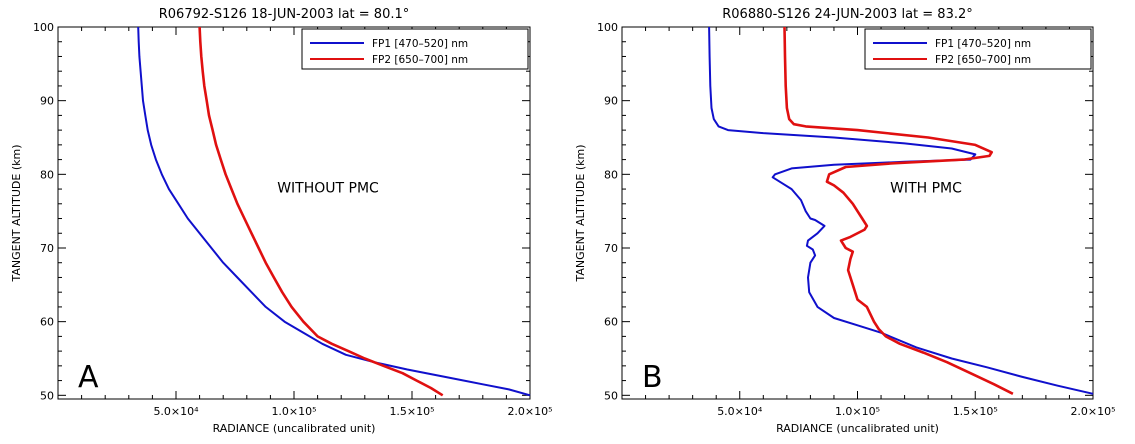  I want to click on chart-title: R06880-S126 24-JUN-2003 lat = 83.2°, so click(847, 14).